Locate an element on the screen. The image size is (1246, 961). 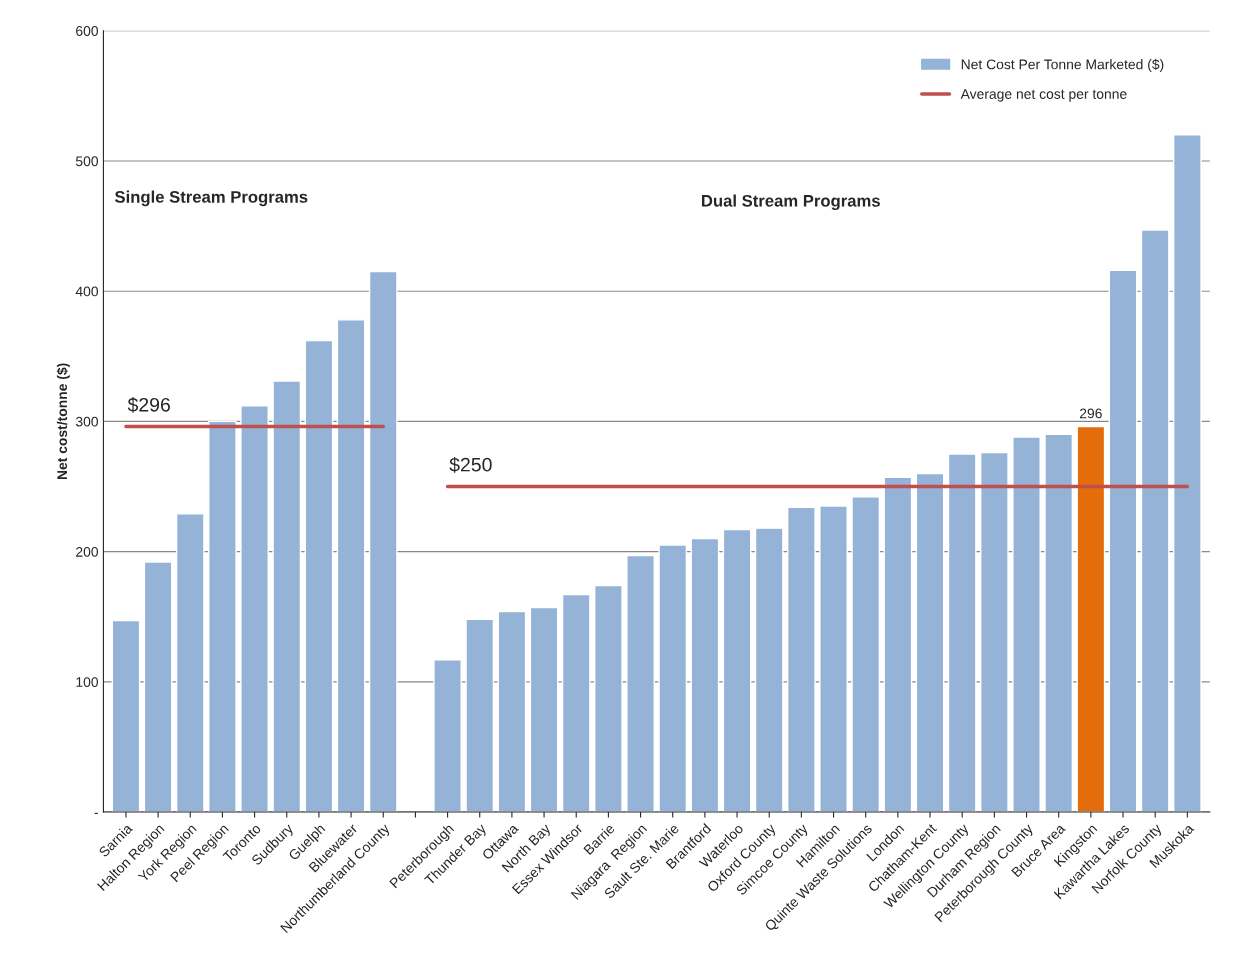
y-tick-label: 100 is located at coordinates (87, 682).